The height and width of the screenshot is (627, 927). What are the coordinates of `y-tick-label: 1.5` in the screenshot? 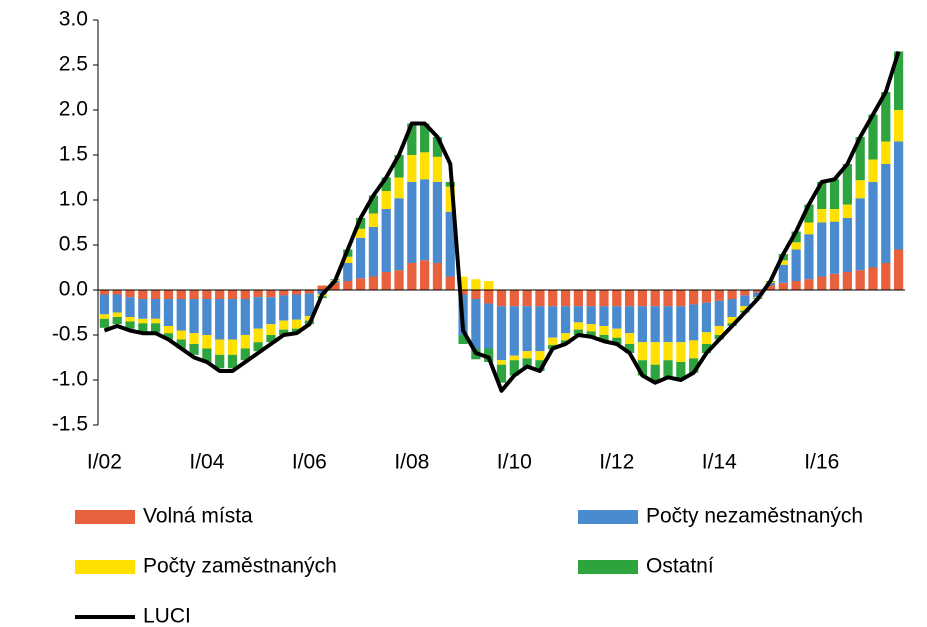 It's located at (73, 154).